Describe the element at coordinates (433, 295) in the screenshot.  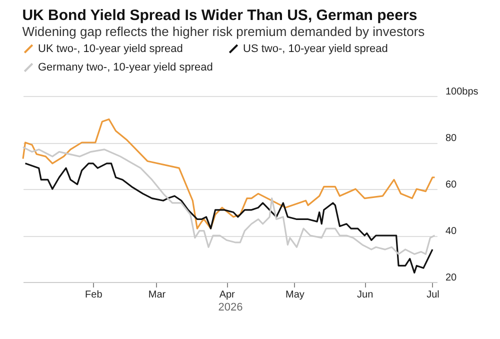
I see `x-tick-label: Jul` at that location.